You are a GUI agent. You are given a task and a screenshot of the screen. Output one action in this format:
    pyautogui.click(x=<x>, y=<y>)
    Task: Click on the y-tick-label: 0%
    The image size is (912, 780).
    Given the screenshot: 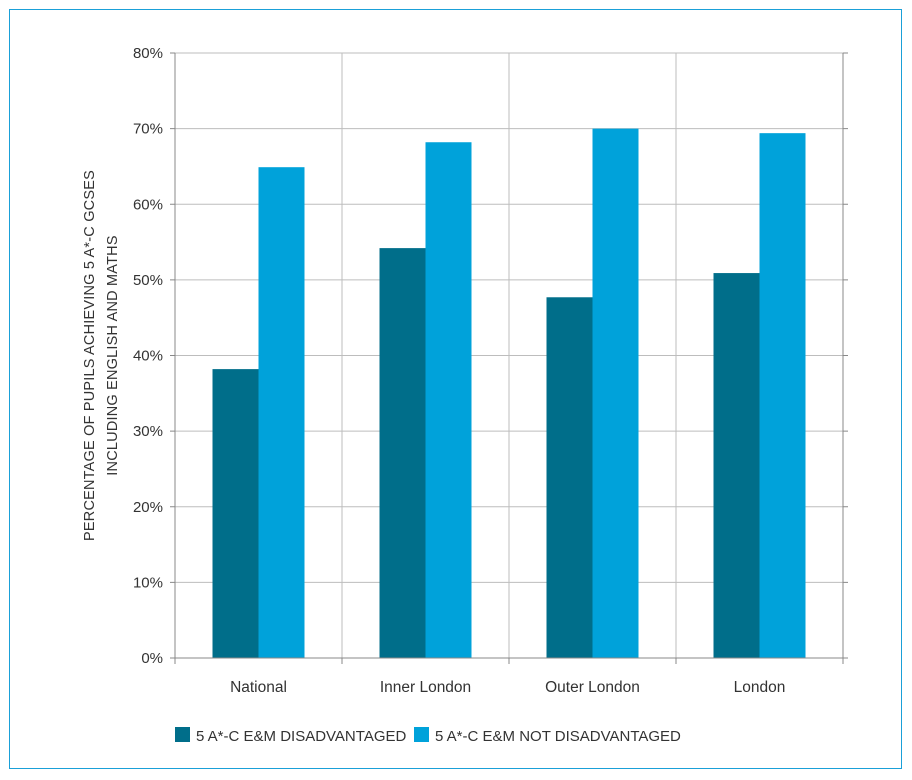 What is the action you would take?
    pyautogui.click(x=152, y=658)
    